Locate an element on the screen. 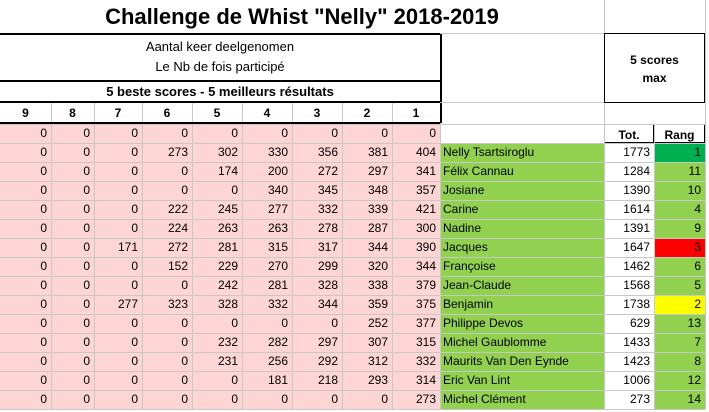 The width and height of the screenshot is (709, 412). score-cell: 245 is located at coordinates (217, 209).